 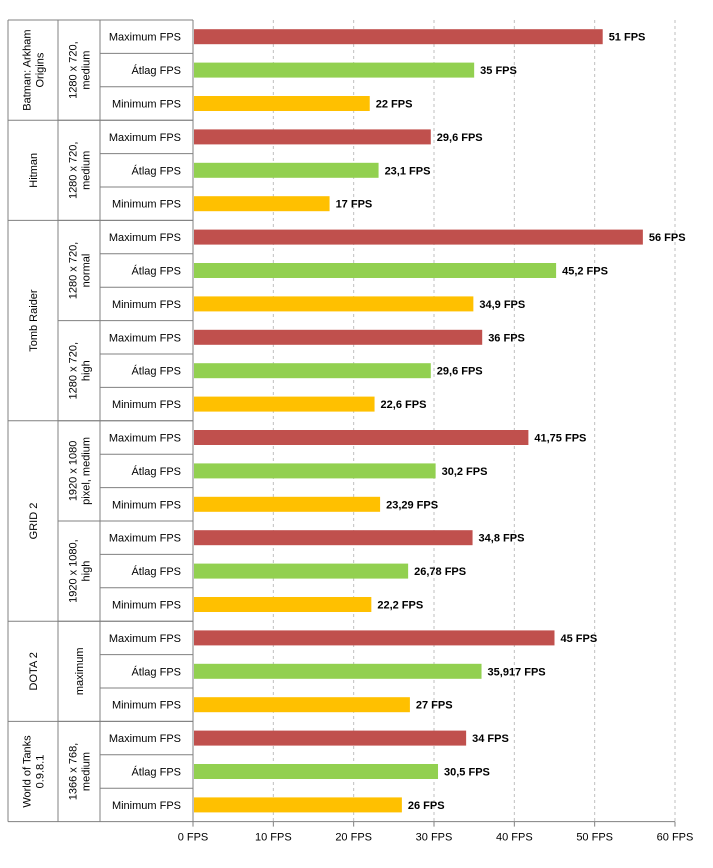 What do you see at coordinates (34, 771) in the screenshot?
I see `game-label: World of Tanks0.9.8.1` at bounding box center [34, 771].